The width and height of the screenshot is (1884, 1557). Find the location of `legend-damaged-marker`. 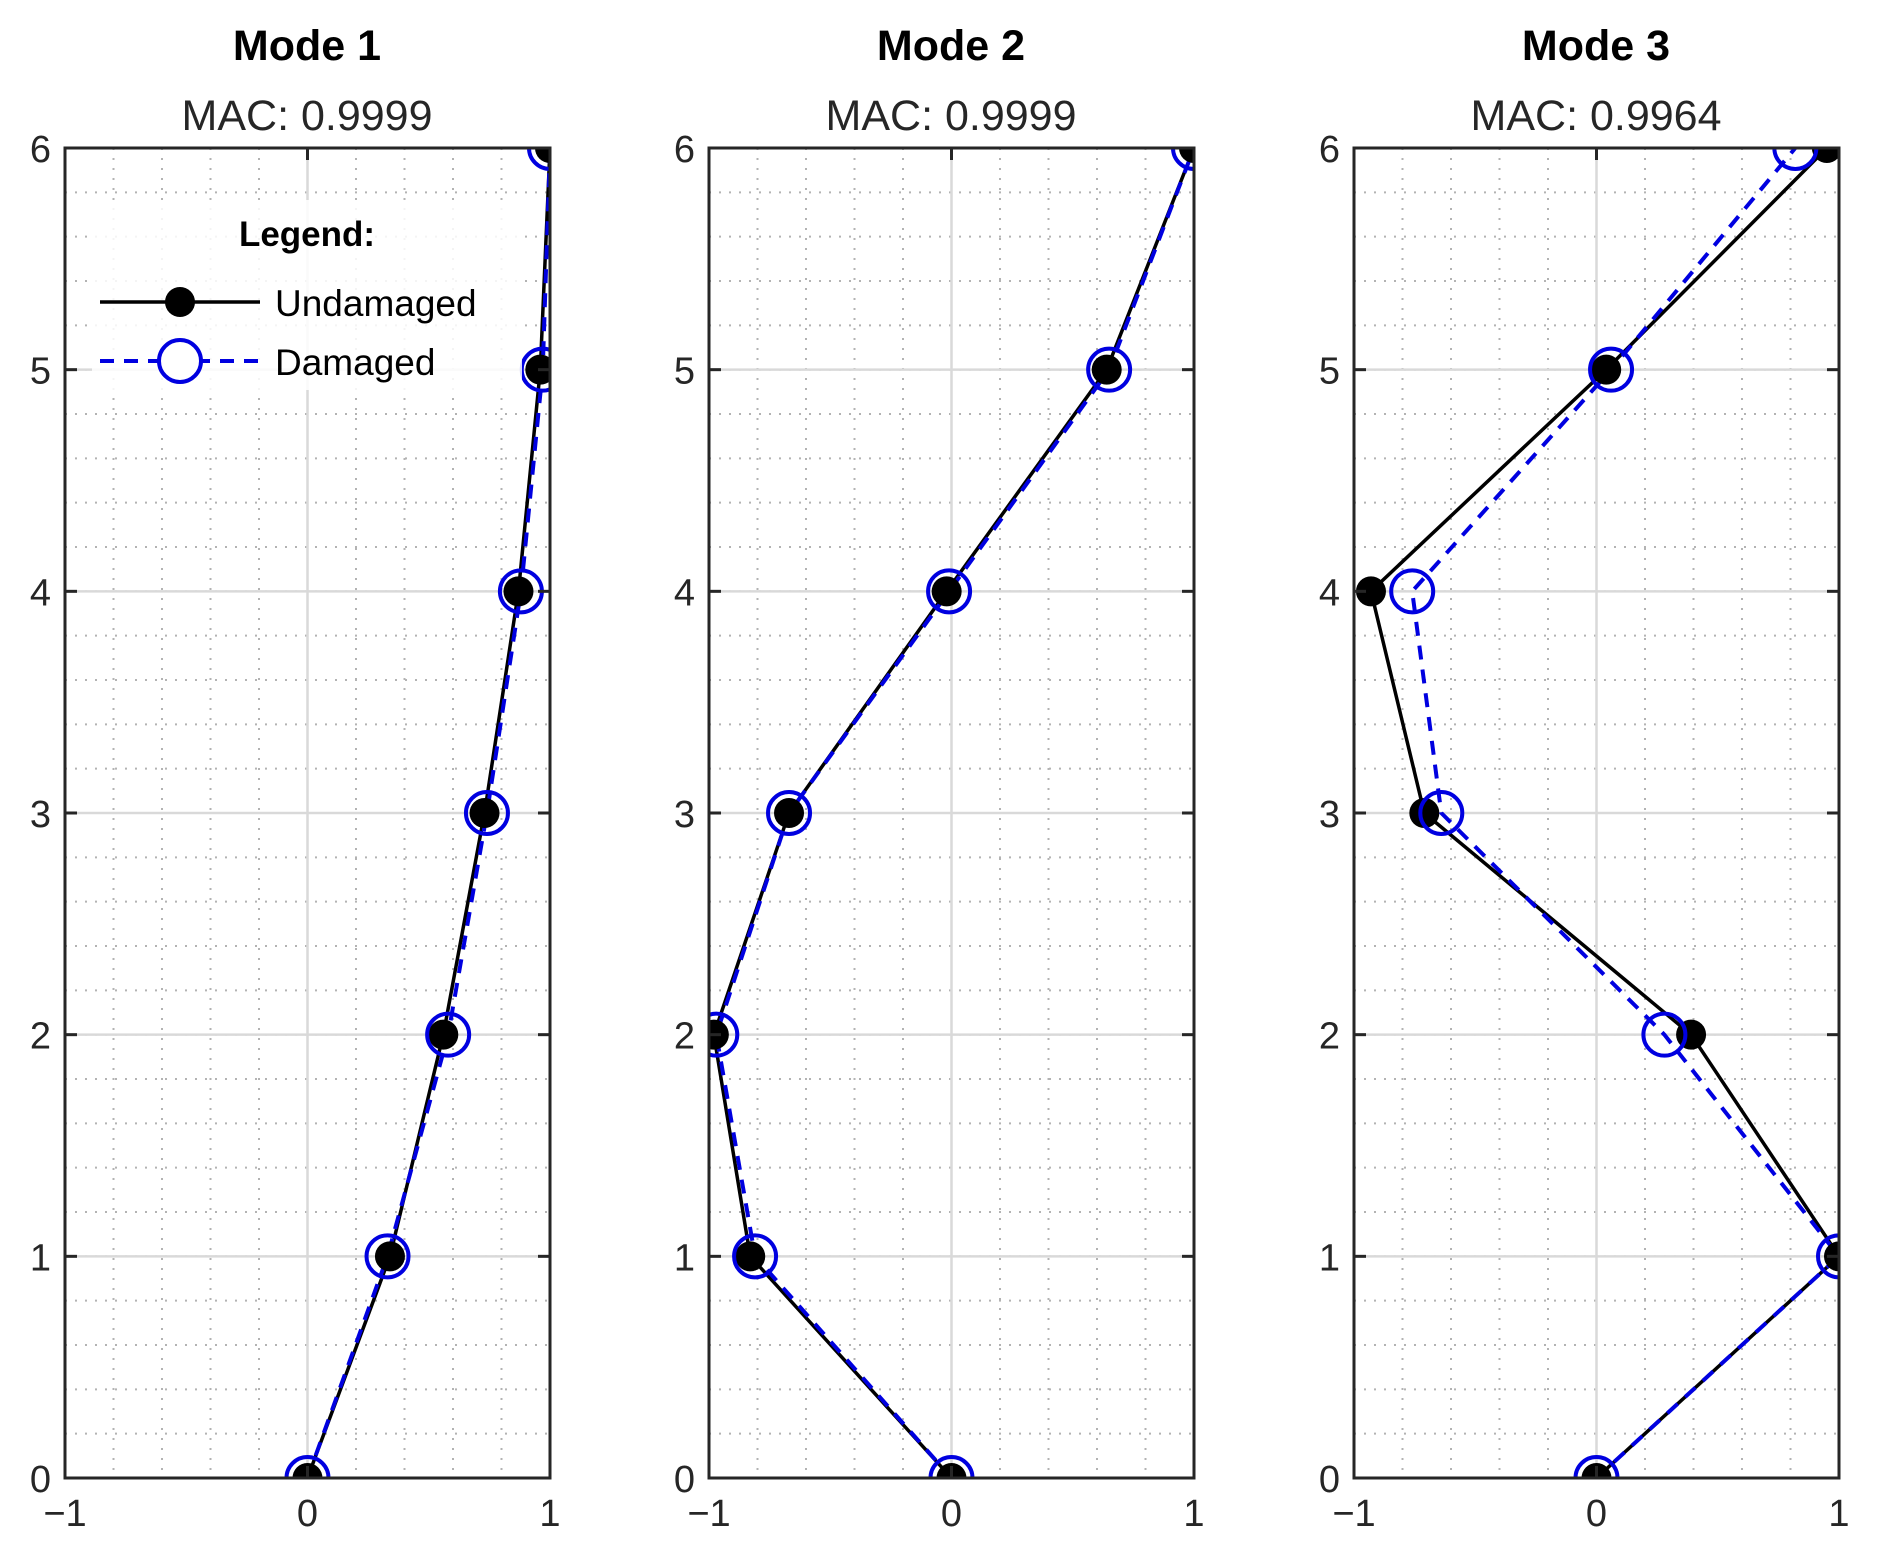

legend-damaged-marker is located at coordinates (180, 361).